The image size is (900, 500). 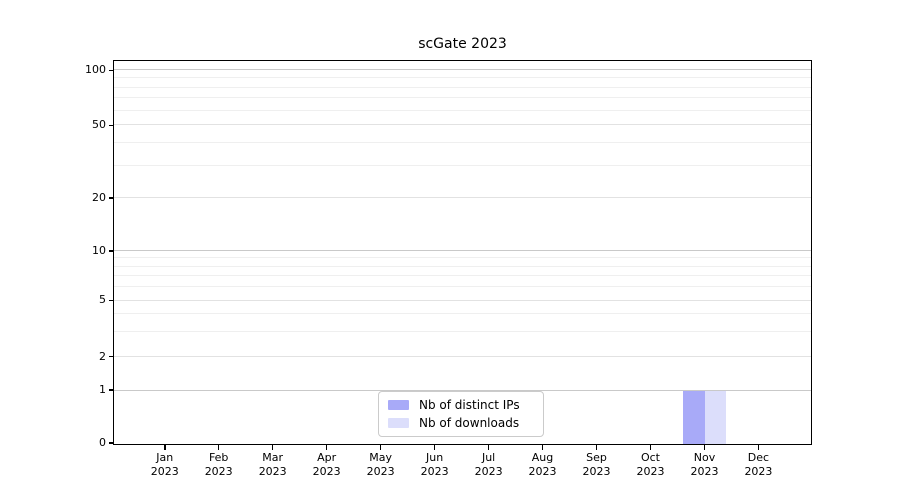 What do you see at coordinates (102, 442) in the screenshot?
I see `y-tick-label-0: 0` at bounding box center [102, 442].